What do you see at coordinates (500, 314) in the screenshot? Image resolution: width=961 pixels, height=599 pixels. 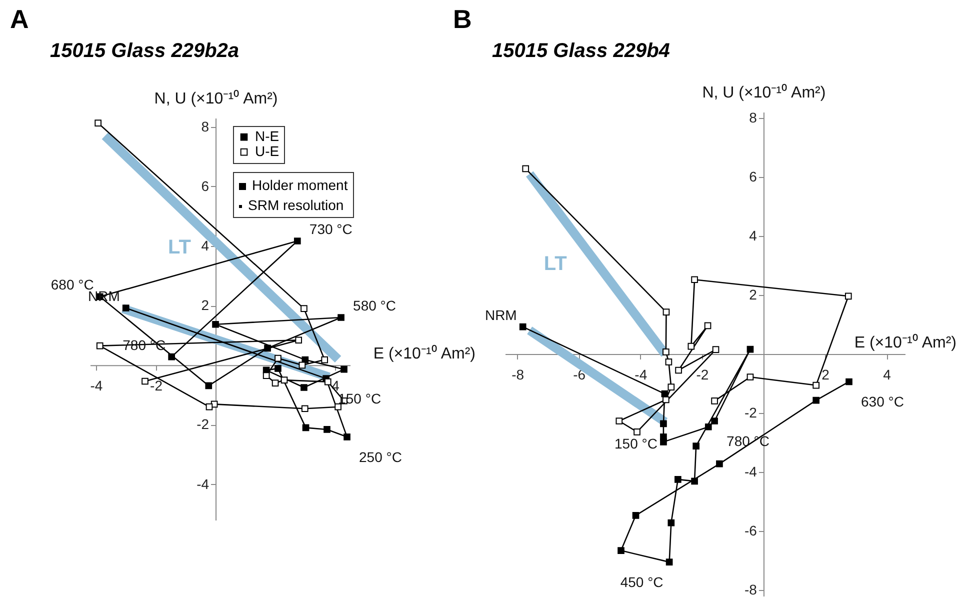 I see `annotation: NRM` at bounding box center [500, 314].